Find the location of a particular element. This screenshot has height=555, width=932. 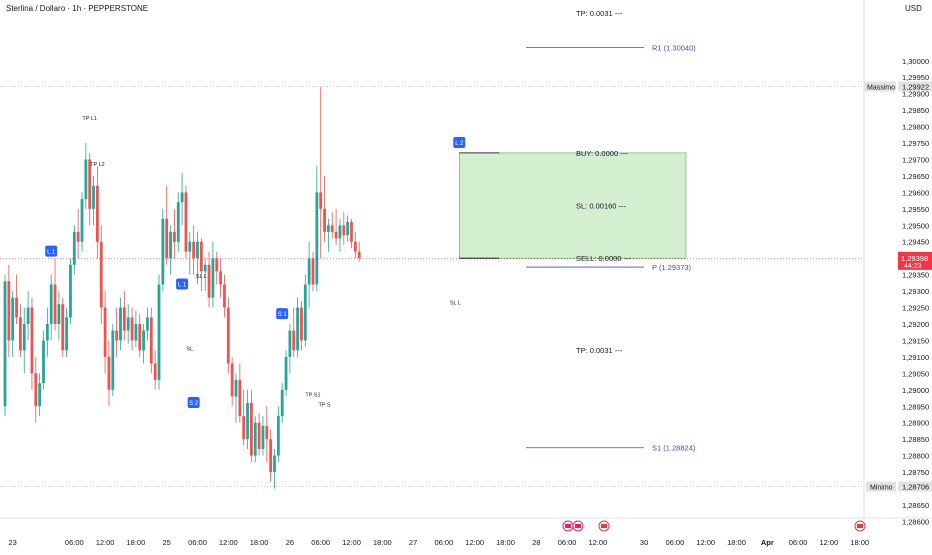

x-tick-8: 26 is located at coordinates (290, 542).